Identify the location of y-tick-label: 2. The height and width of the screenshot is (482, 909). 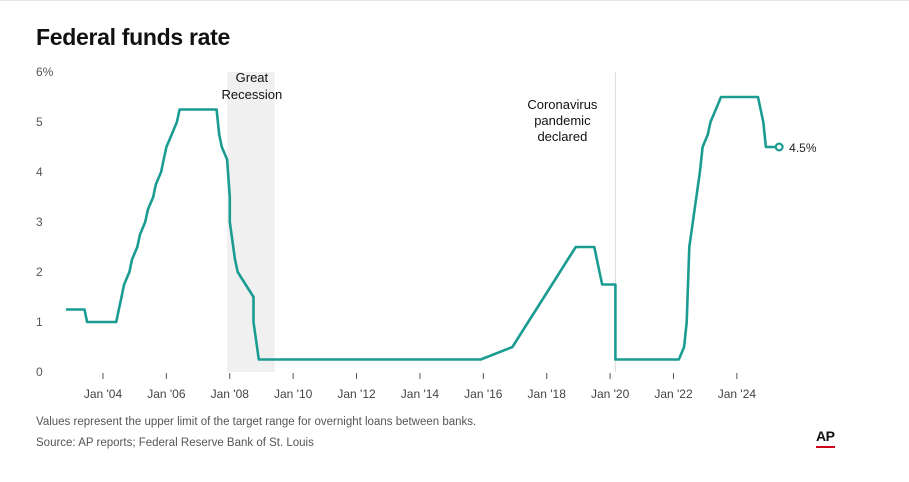
(39, 272).